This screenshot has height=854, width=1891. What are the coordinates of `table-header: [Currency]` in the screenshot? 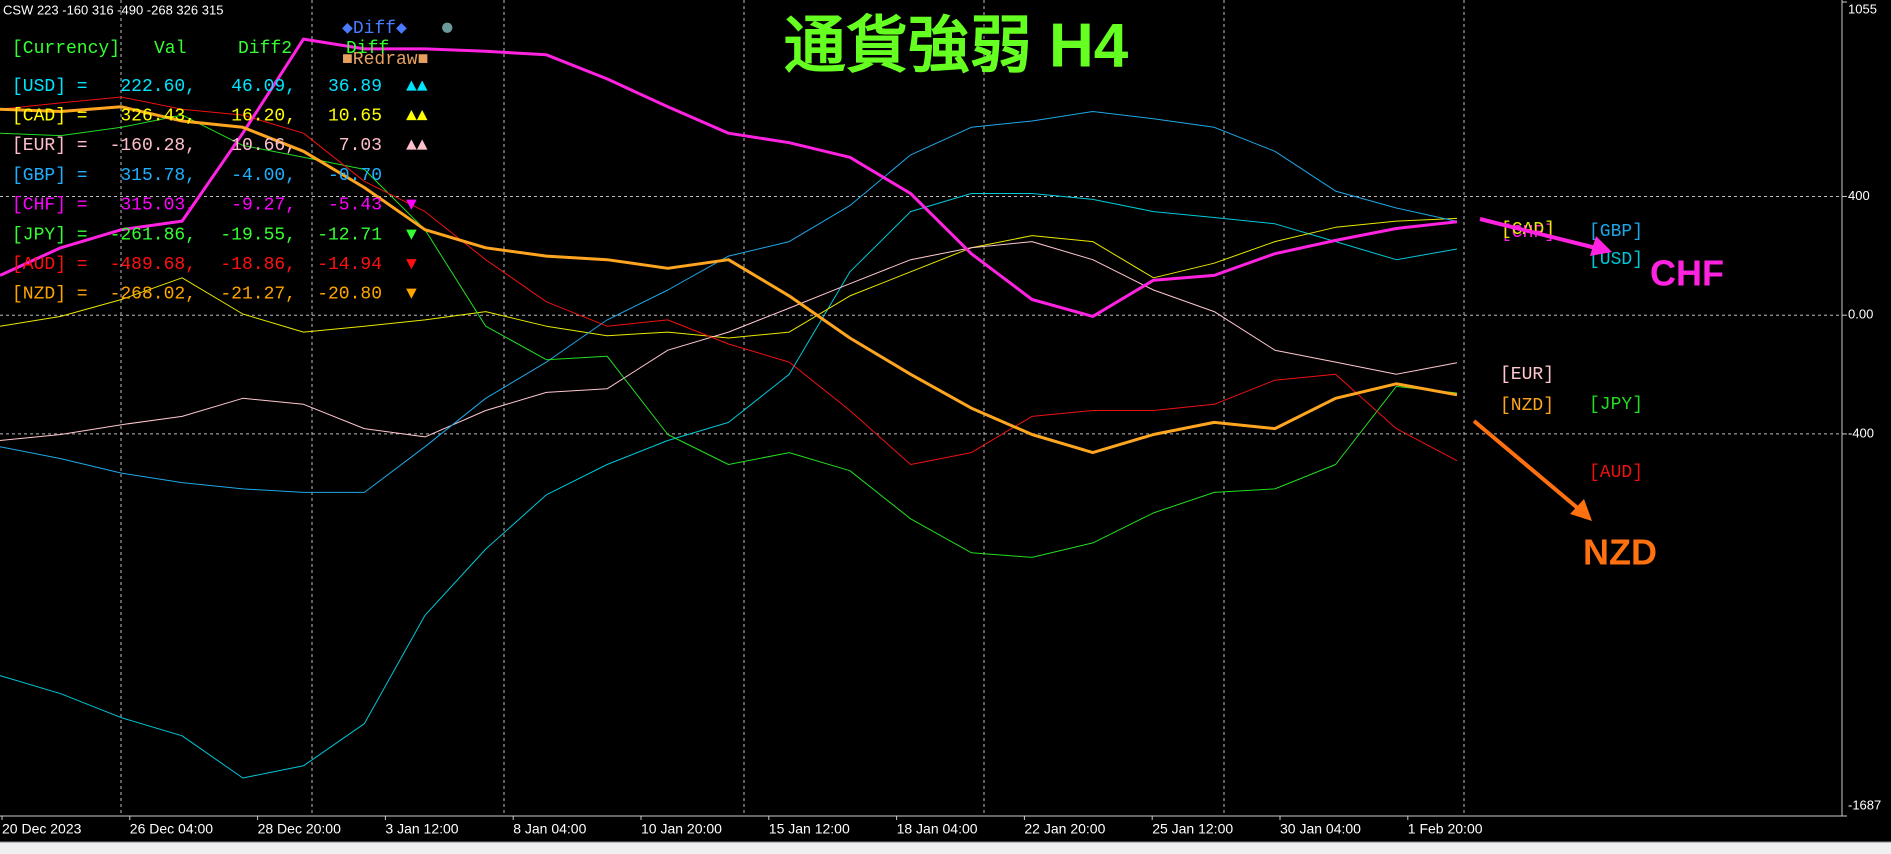 It's located at (66, 49).